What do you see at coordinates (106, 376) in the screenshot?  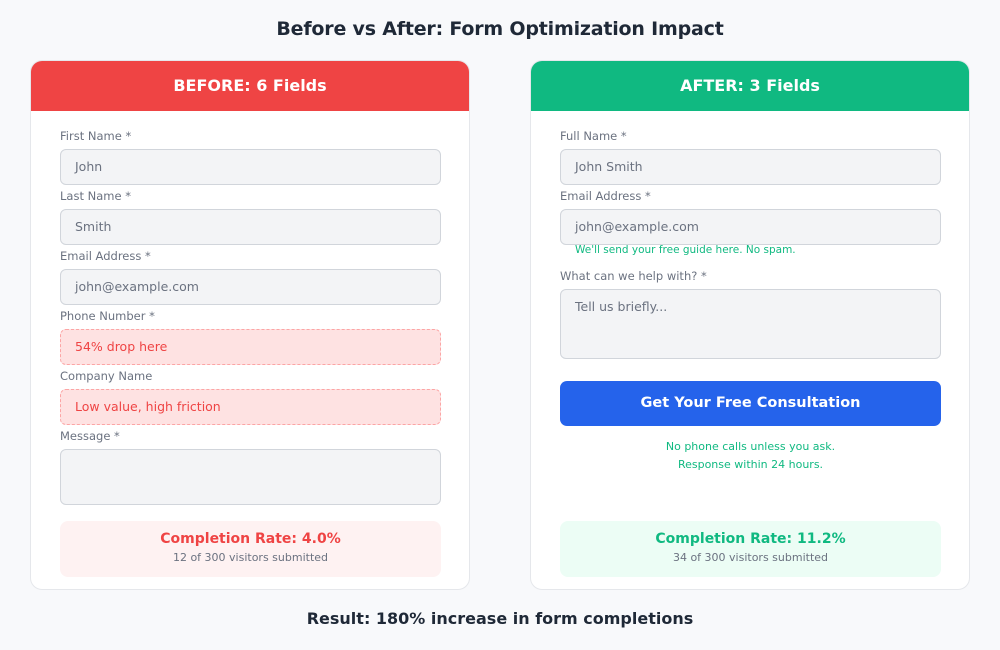 I see `company-label: Company Name` at bounding box center [106, 376].